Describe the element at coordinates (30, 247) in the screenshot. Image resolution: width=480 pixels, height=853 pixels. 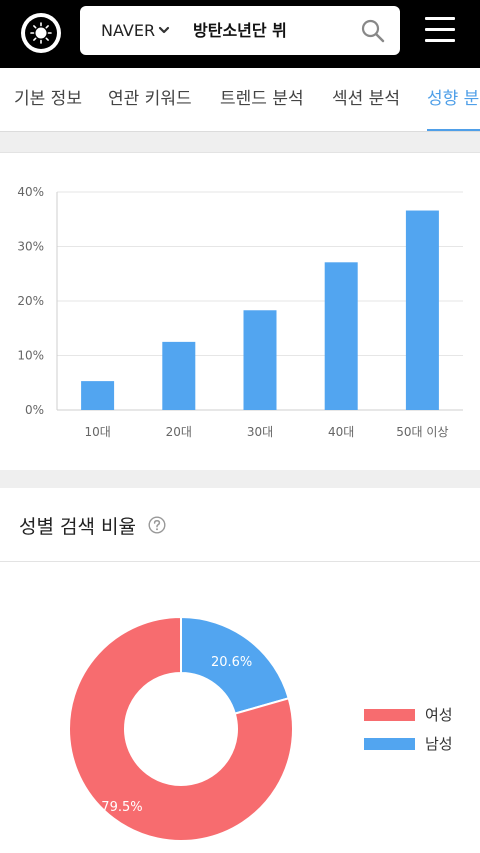
I see `y-tick-label: 30%` at that location.